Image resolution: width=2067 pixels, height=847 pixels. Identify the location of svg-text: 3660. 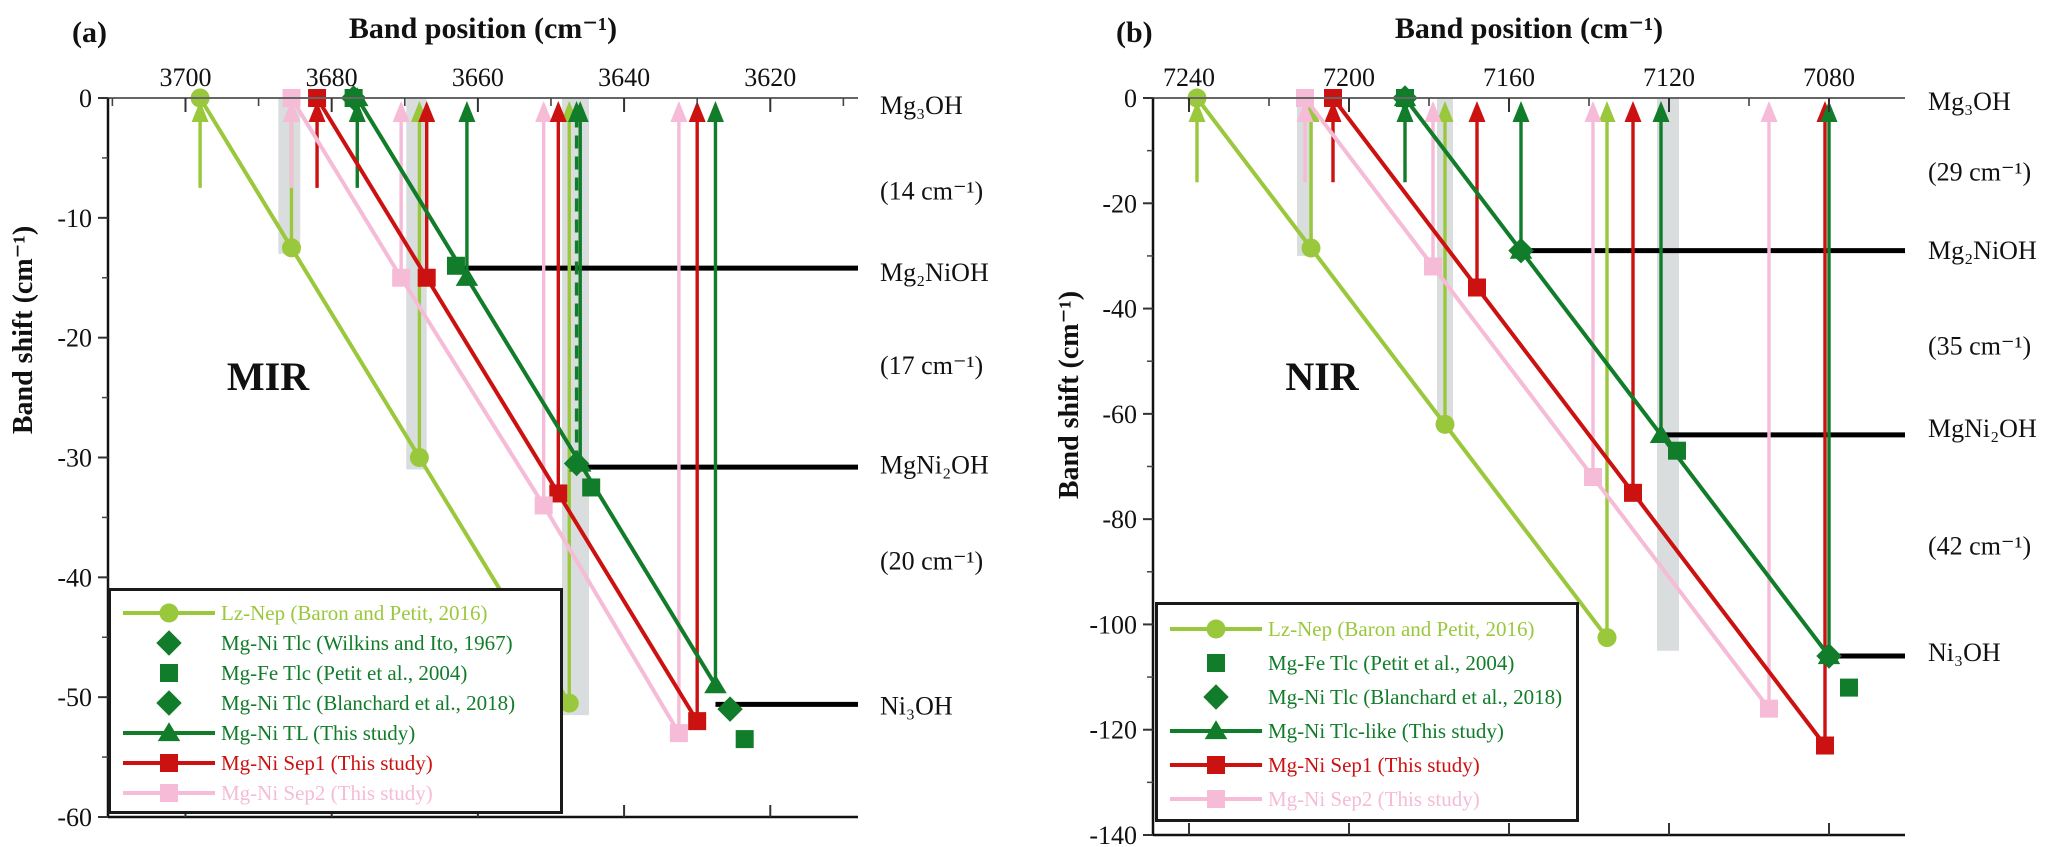
(478, 77).